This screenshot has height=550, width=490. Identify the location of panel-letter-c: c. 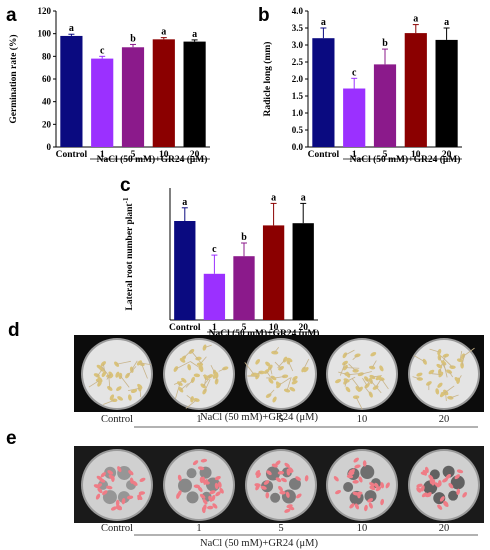
(125, 185).